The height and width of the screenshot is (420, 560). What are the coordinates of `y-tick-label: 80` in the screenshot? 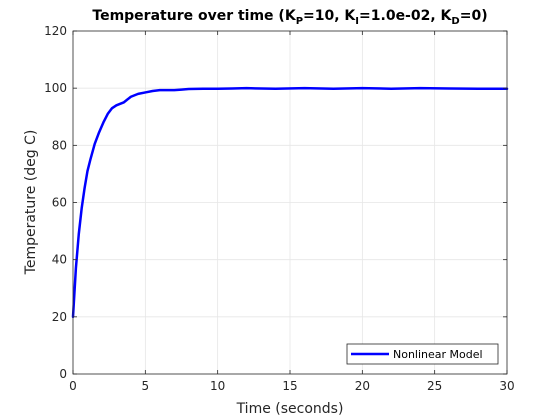 It's located at (59, 145).